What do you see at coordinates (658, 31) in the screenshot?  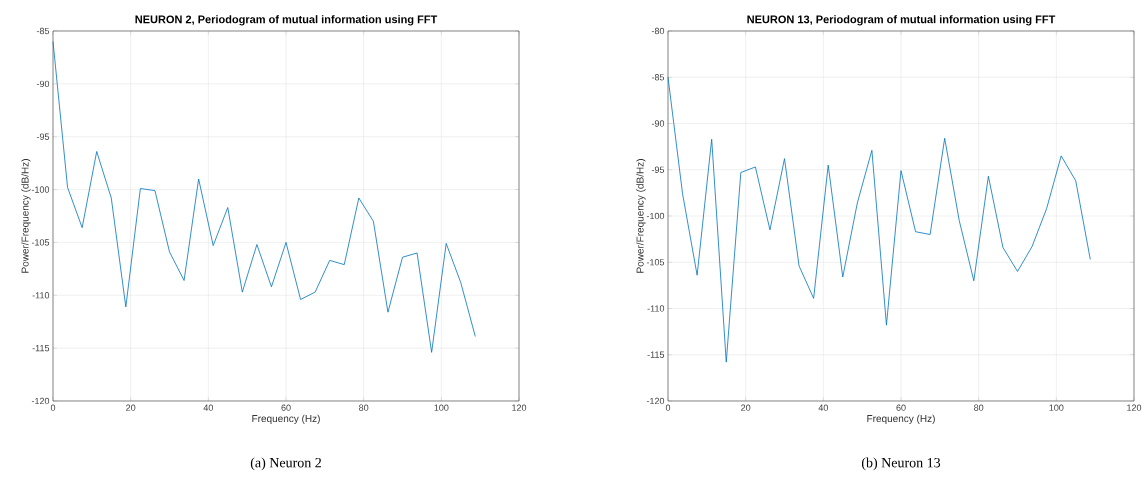 I see `y-tick-label: -80` at bounding box center [658, 31].